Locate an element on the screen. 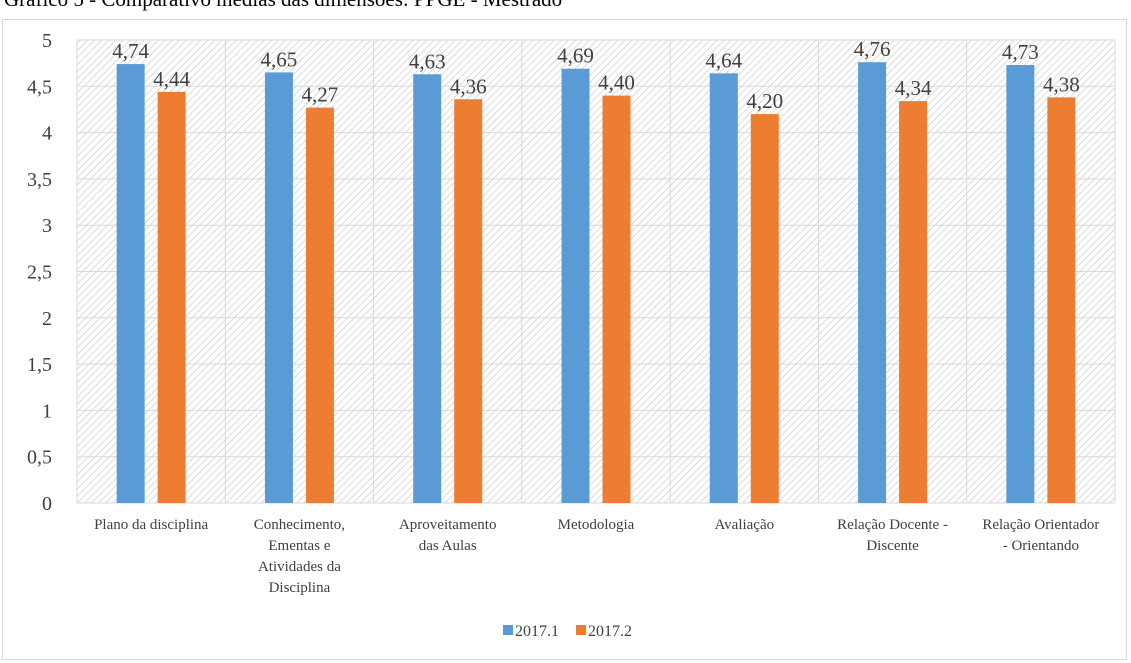 This screenshot has width=1131, height=663. y-axis: 0 0,5 1 1,5 2 2,5 3 3,5 4 4,5 5 is located at coordinates (39, 272).